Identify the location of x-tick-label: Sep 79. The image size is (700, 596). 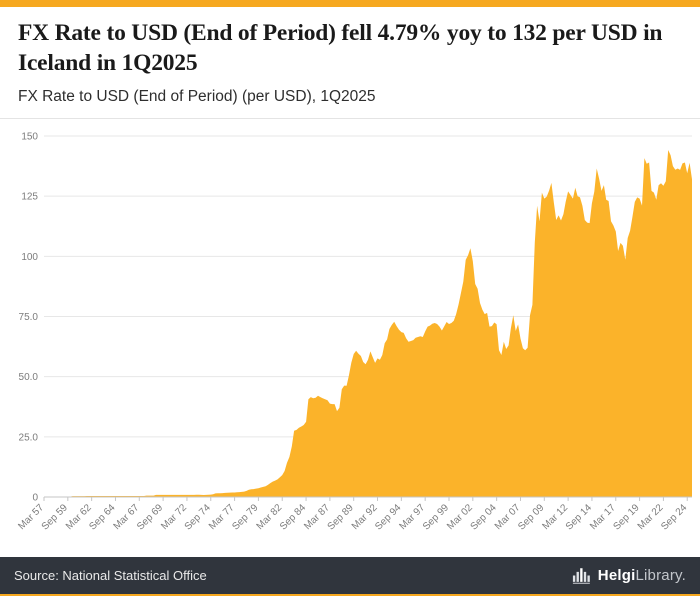
(245, 517).